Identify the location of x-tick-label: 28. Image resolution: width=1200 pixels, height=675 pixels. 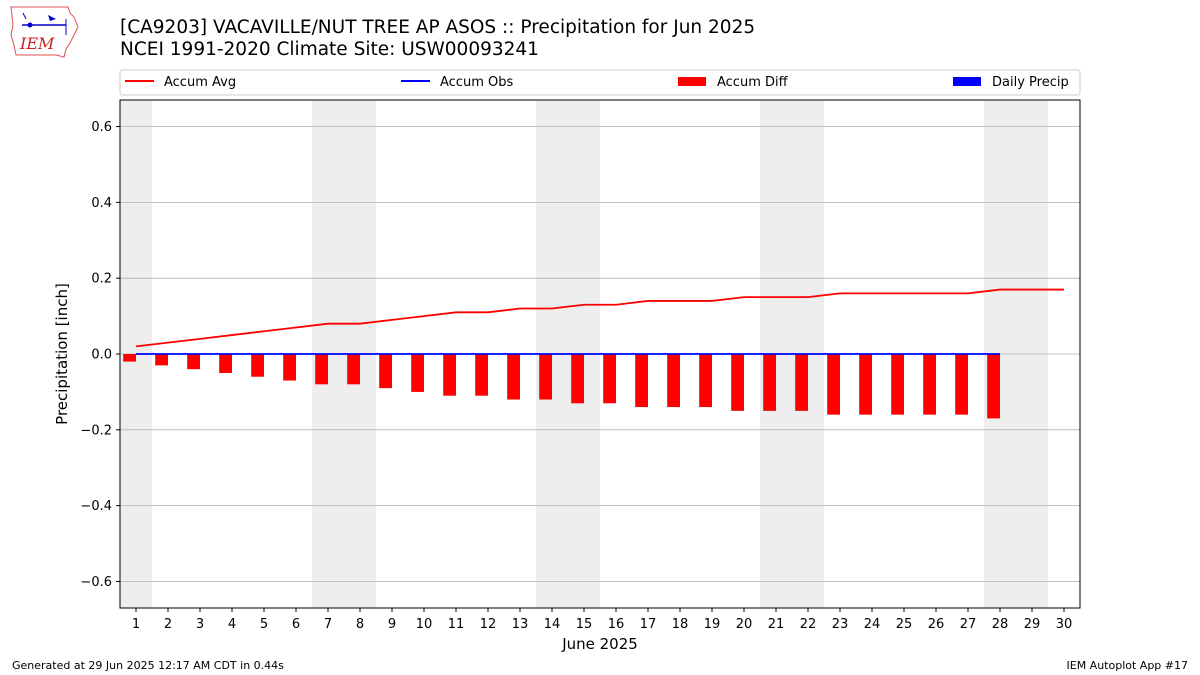
(1000, 624).